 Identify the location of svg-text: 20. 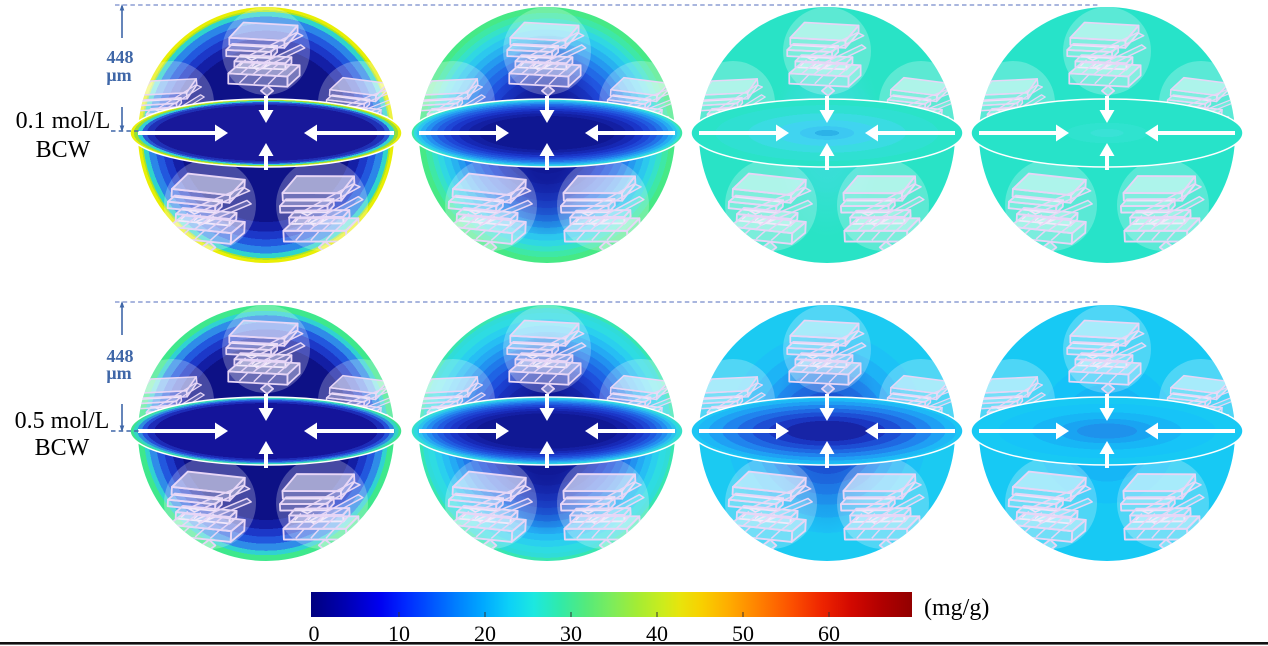
(485, 633).